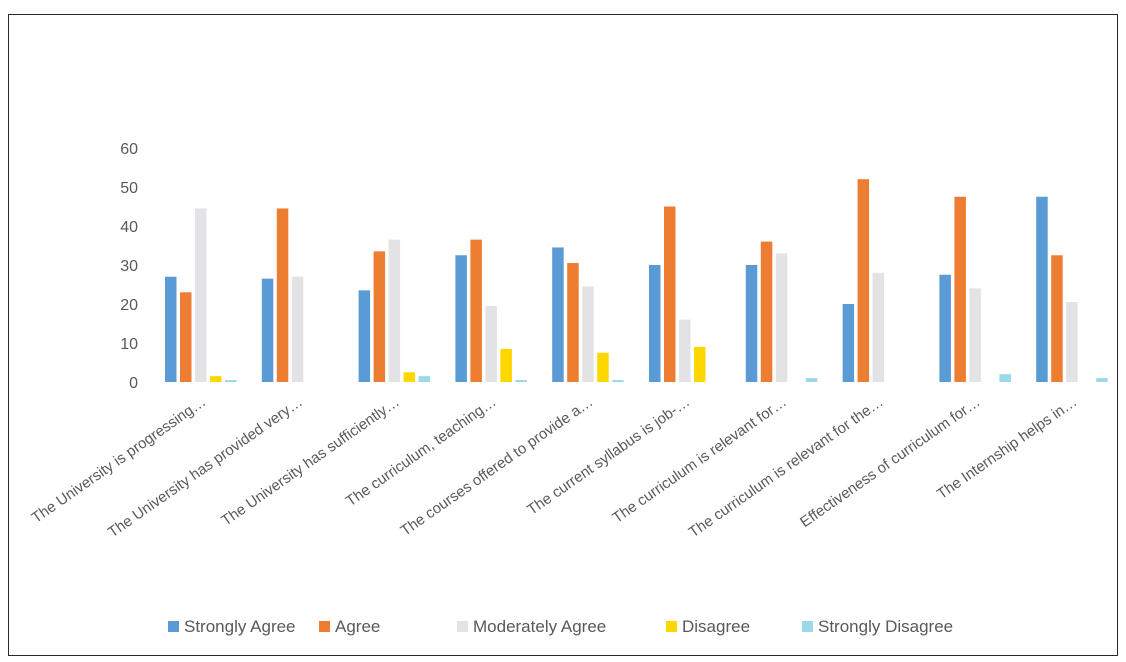  What do you see at coordinates (357, 626) in the screenshot?
I see `legend-label: Agree` at bounding box center [357, 626].